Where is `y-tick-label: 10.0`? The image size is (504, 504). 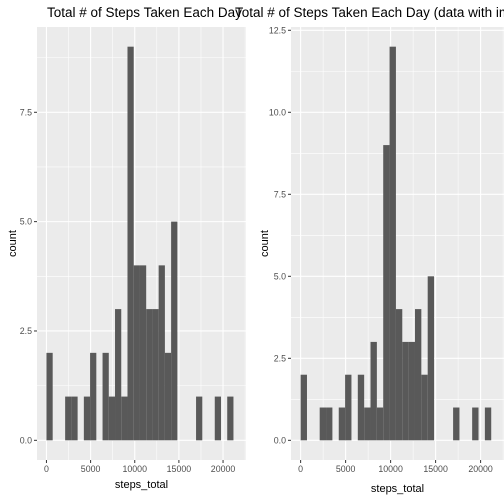 y-tick-label: 10.0 is located at coordinates (277, 112).